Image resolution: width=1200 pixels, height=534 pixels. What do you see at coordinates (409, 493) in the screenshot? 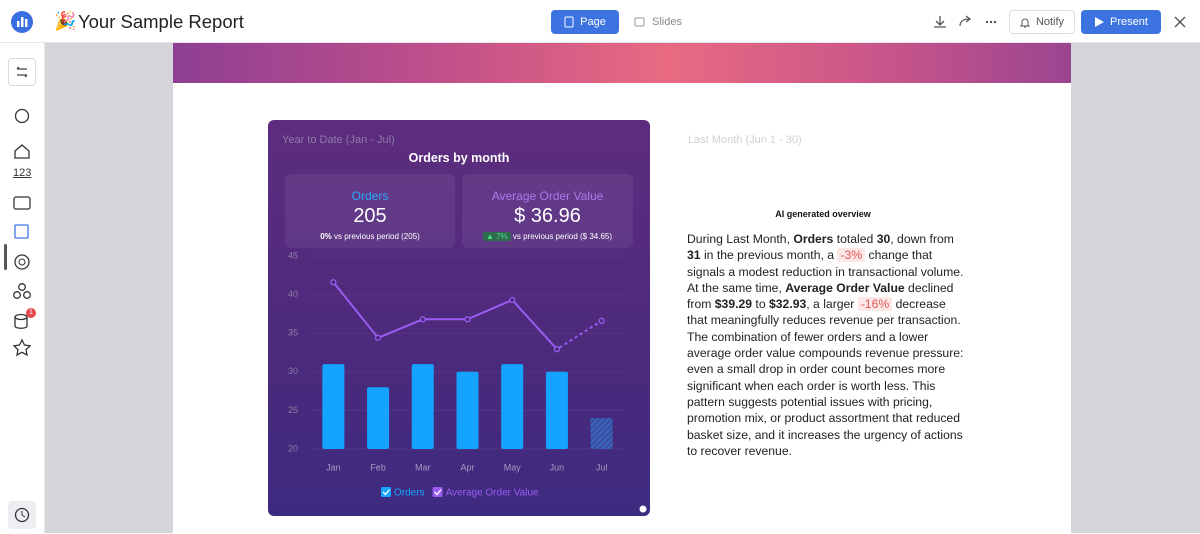
I see `legend-label: Orders` at bounding box center [409, 493].